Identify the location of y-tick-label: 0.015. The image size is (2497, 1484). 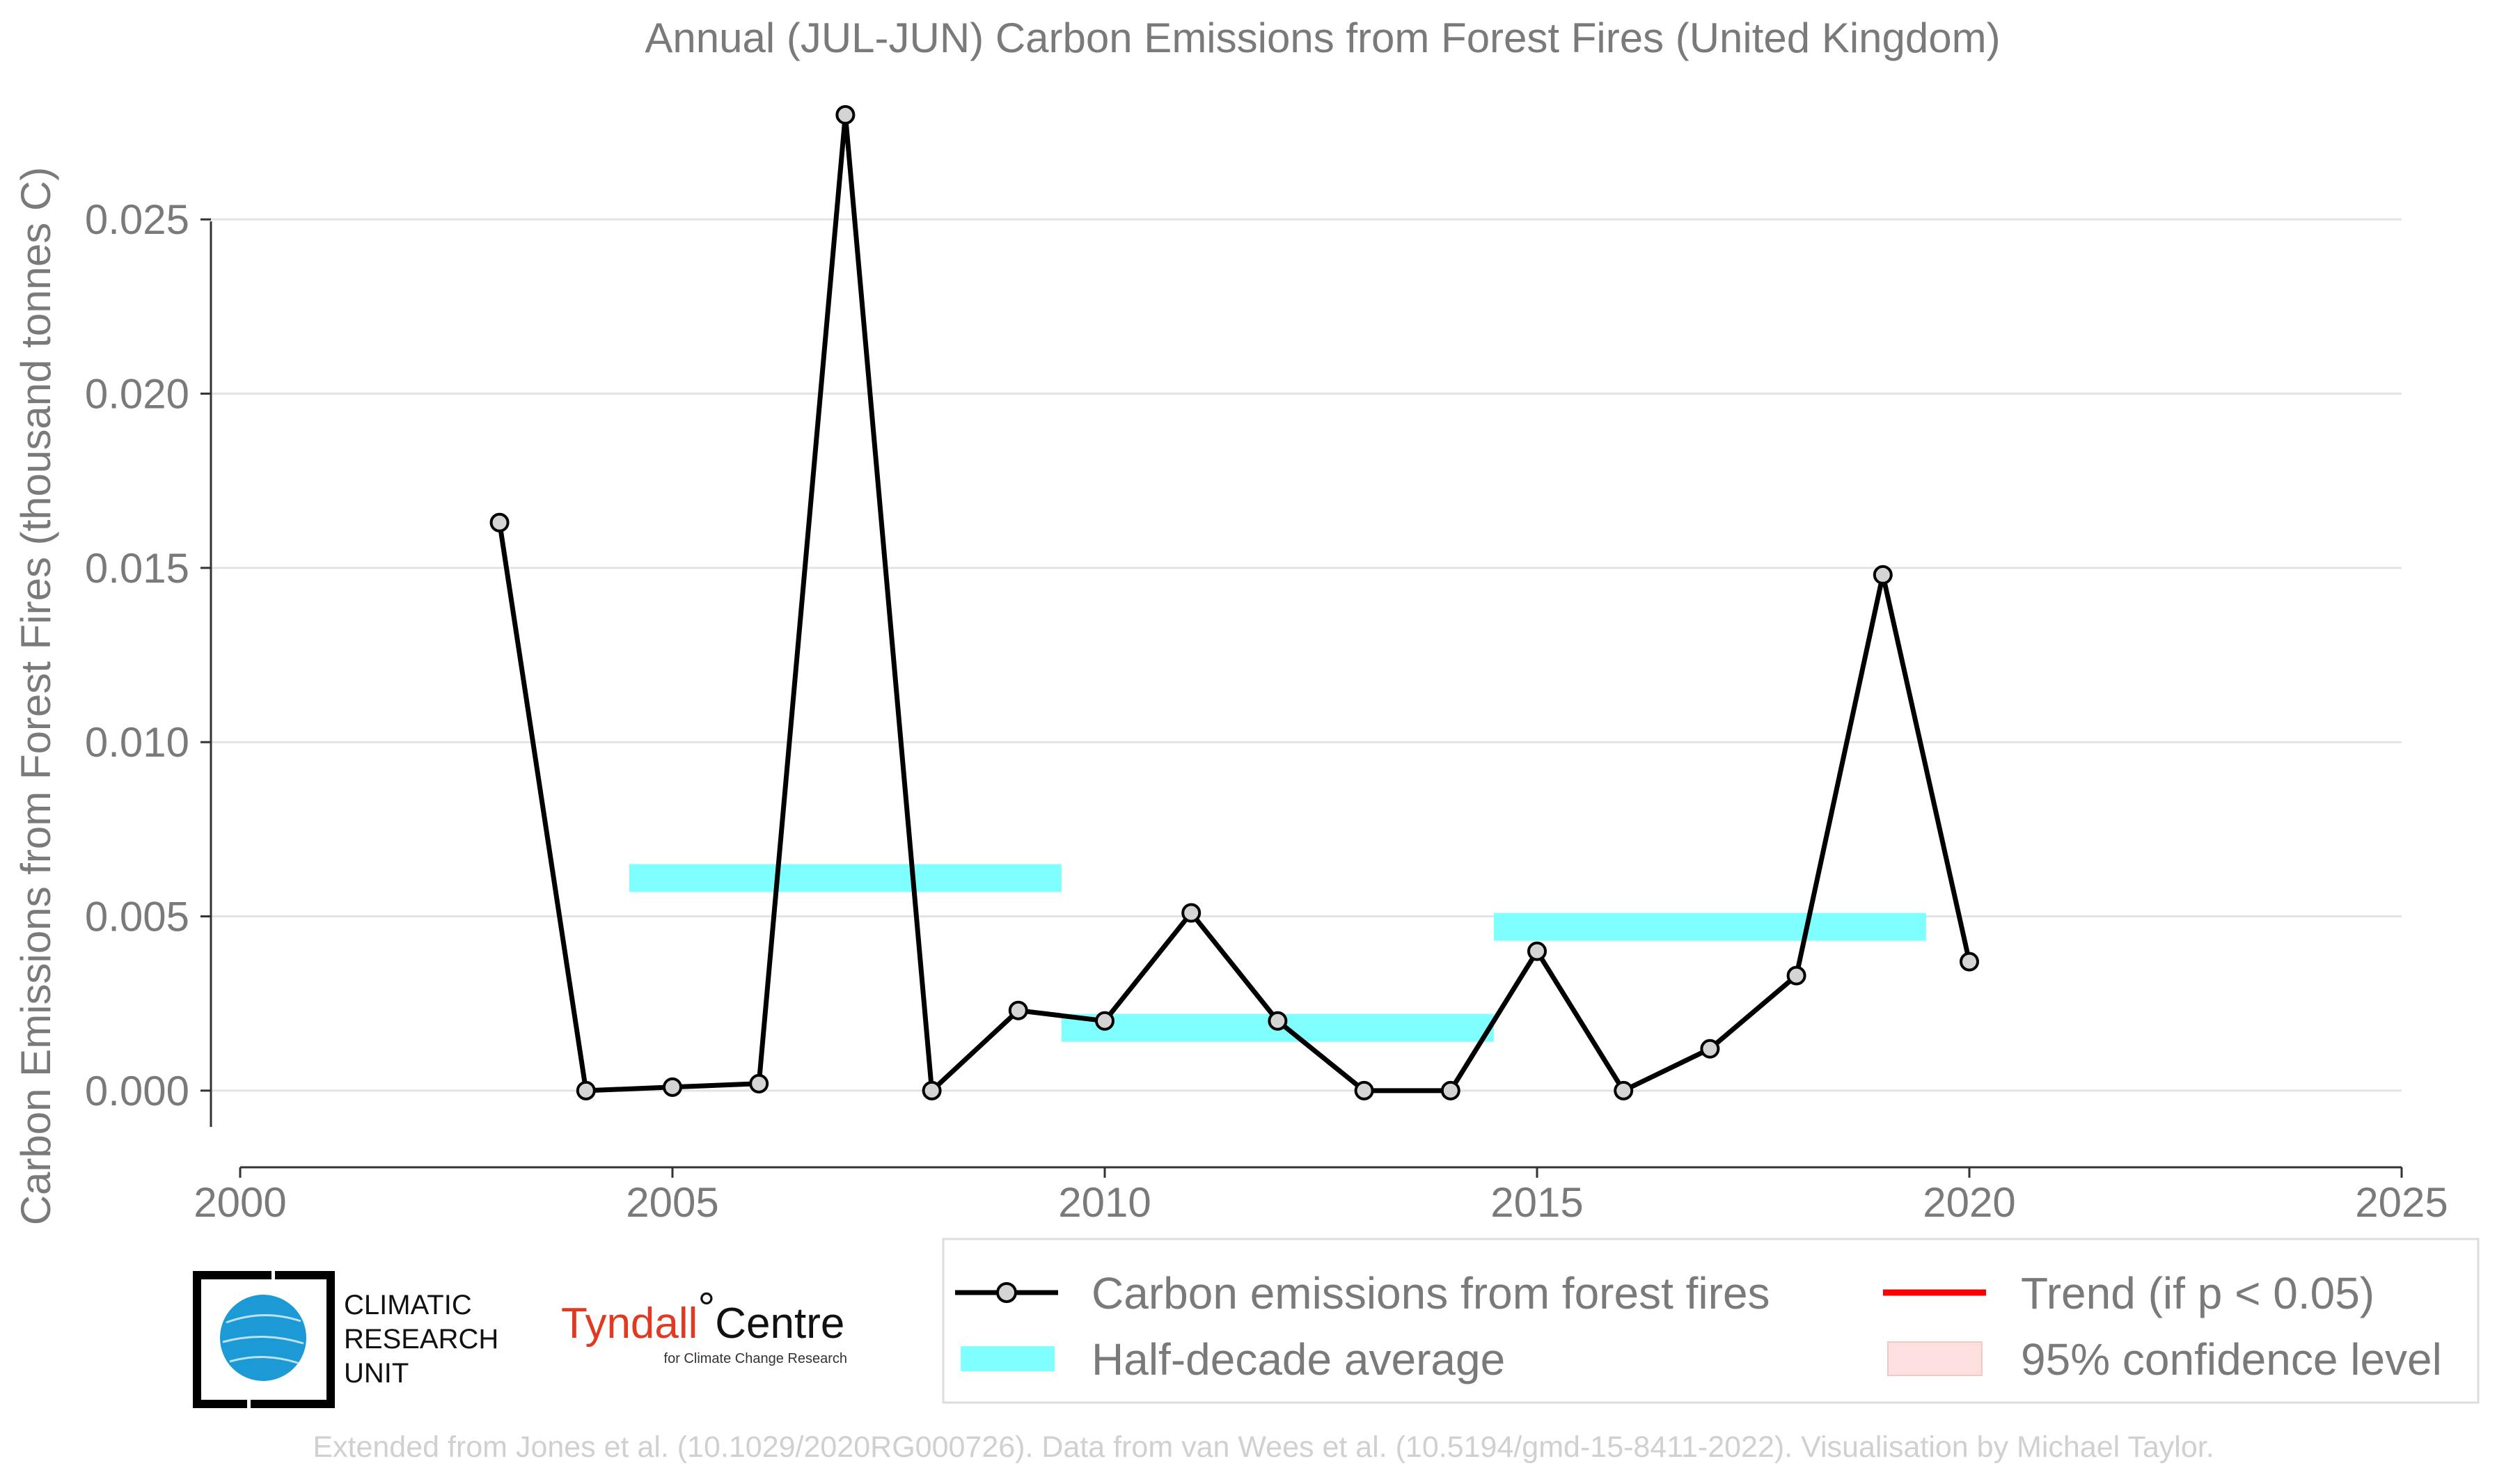
(137, 568).